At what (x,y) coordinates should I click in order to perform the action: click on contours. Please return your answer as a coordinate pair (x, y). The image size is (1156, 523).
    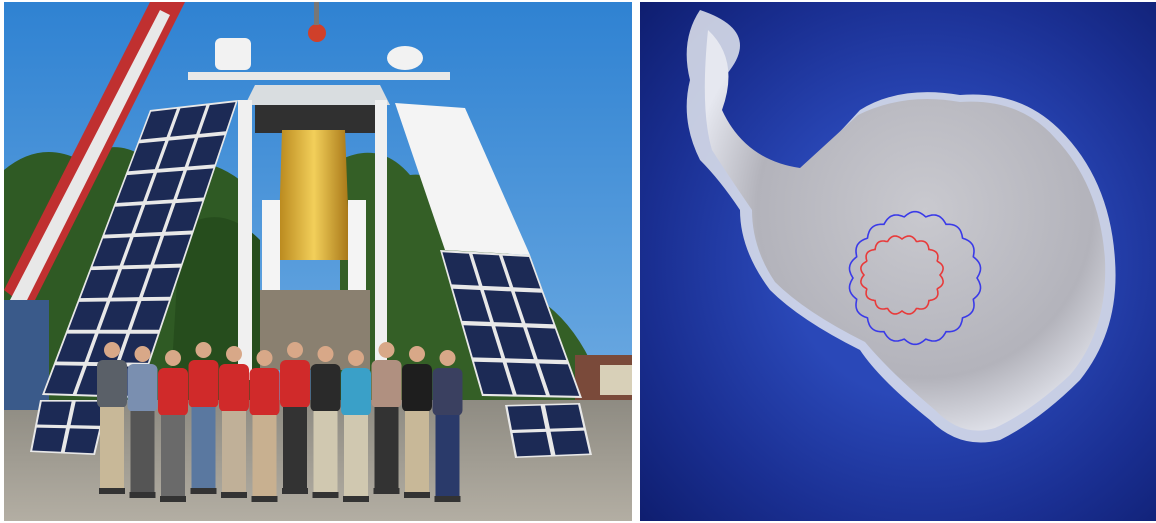
    Looking at the image, I should click on (915, 278).